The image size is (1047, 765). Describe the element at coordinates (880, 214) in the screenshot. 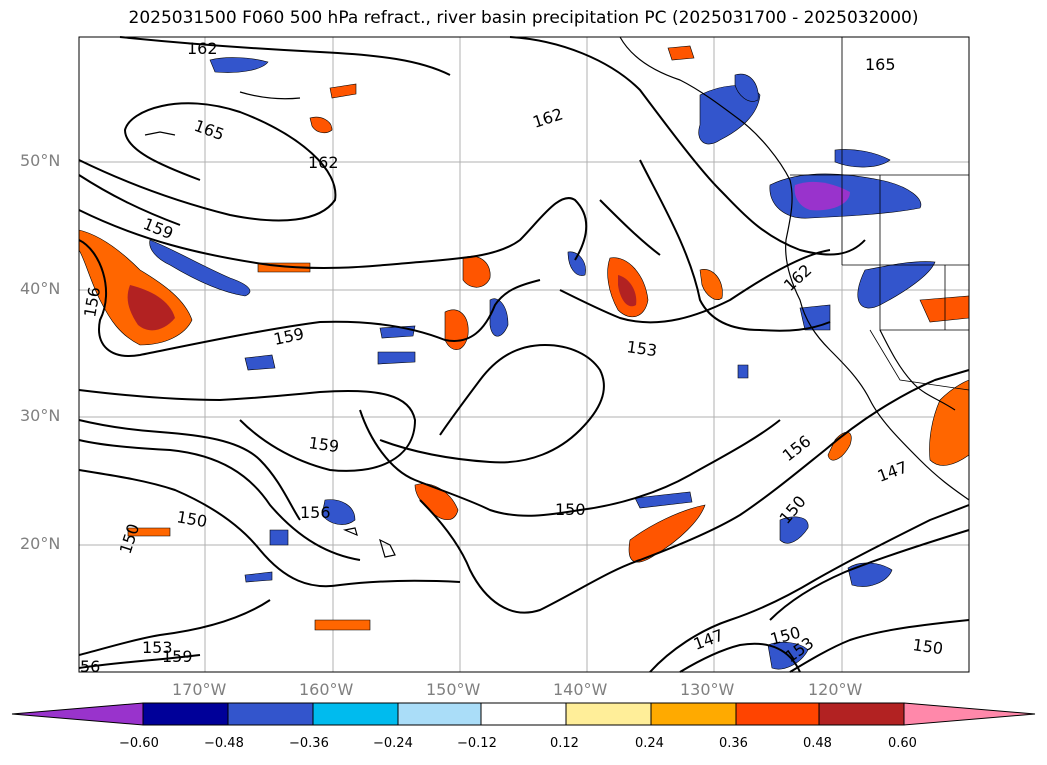

I see `borders` at that location.